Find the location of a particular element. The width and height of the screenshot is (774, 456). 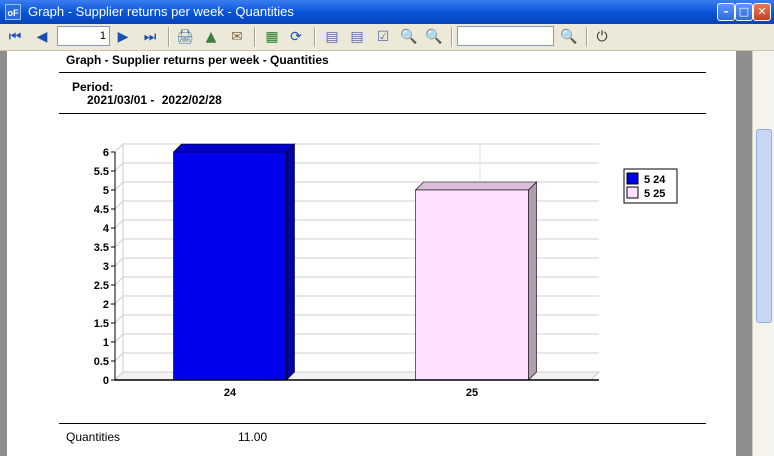

vertical-scrollbar is located at coordinates (763, 253).